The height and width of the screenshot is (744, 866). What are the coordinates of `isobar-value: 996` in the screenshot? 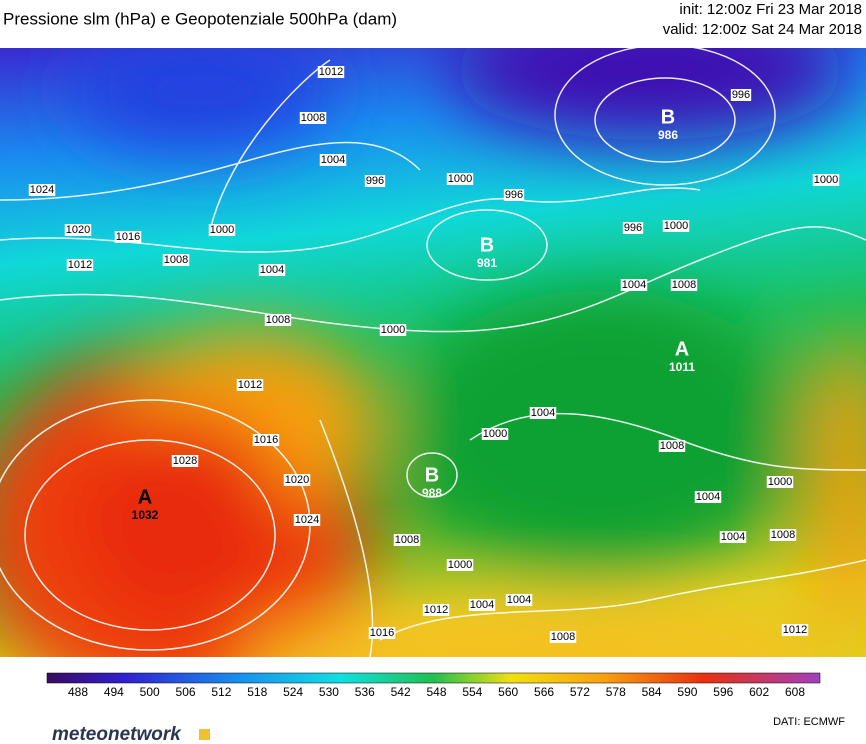 It's located at (514, 195).